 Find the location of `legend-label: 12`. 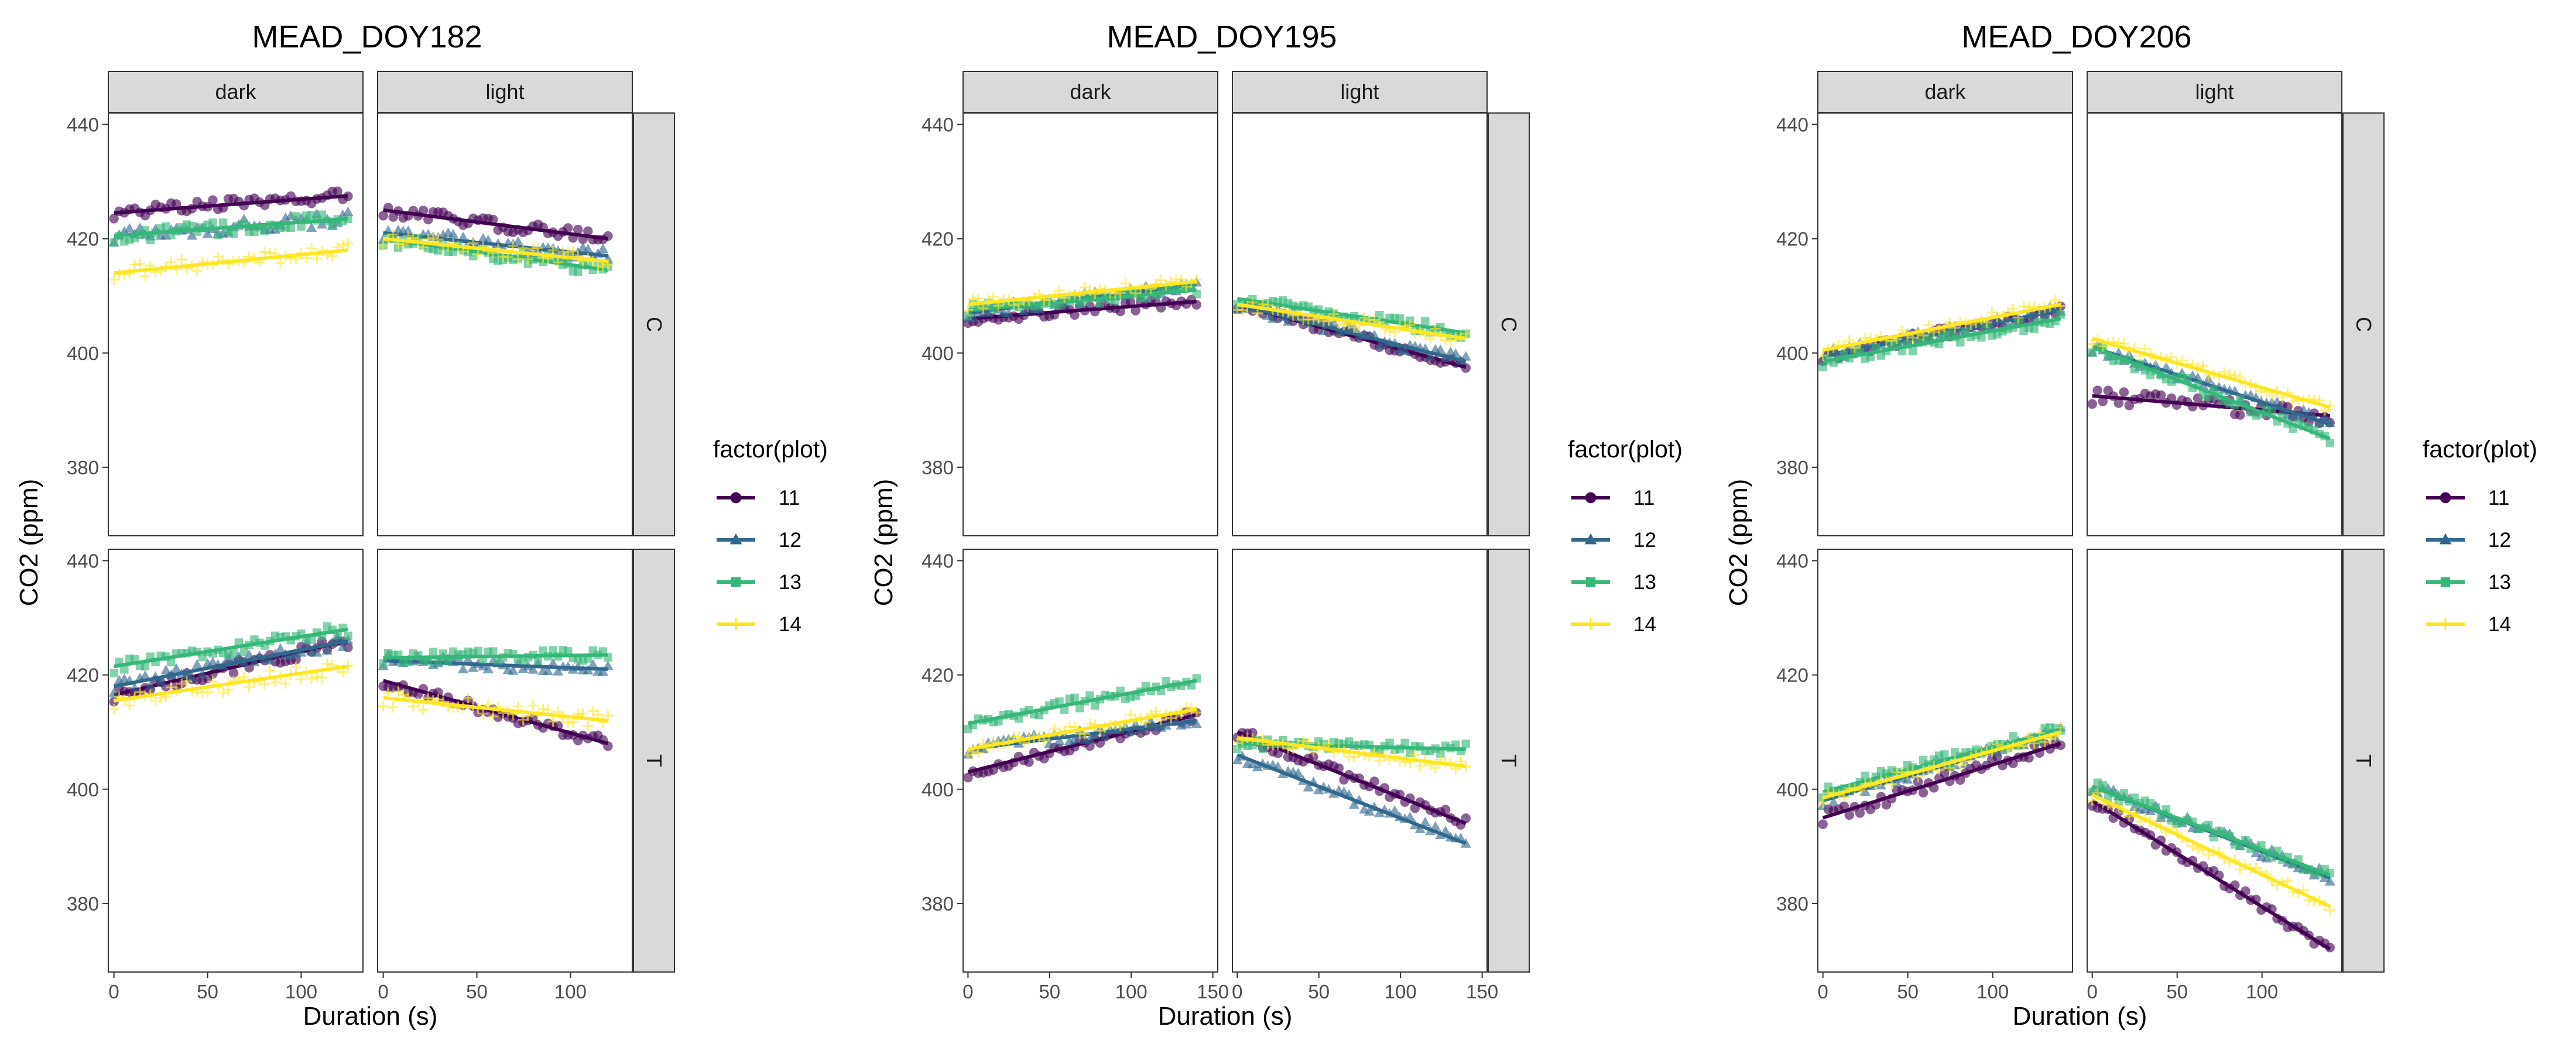

legend-label: 12 is located at coordinates (790, 540).